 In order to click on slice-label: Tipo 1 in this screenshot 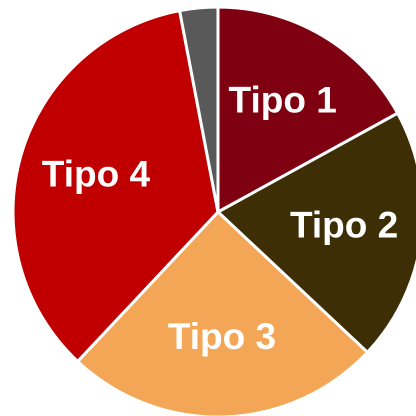, I will do `click(283, 99)`.